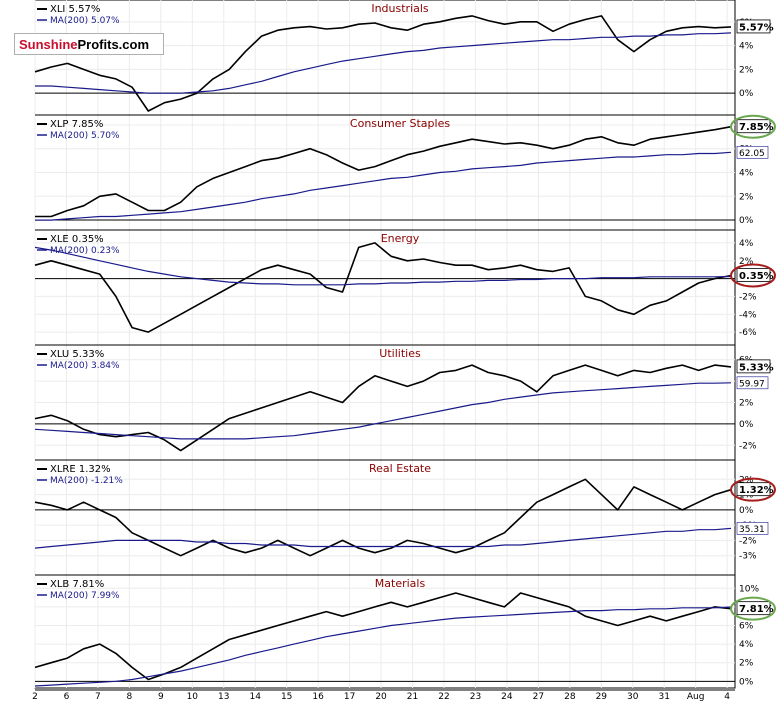 The width and height of the screenshot is (780, 701). What do you see at coordinates (80, 469) in the screenshot?
I see `legend-label: XLRE 1.32%` at bounding box center [80, 469].